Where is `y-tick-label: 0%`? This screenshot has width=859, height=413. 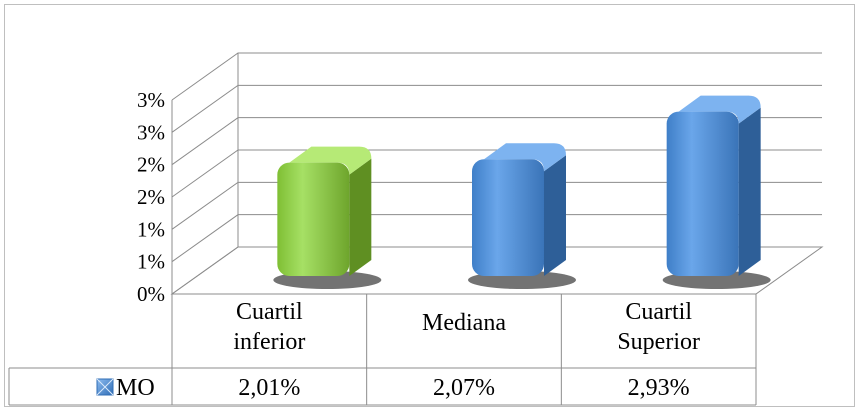
y-tick-label: 0% is located at coordinates (151, 294).